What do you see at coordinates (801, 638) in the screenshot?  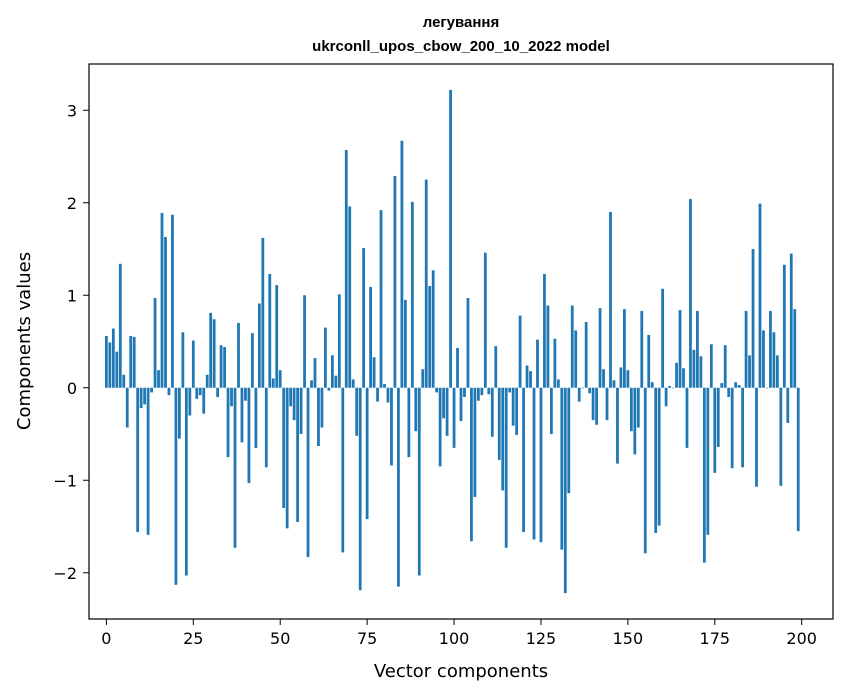 I see `x-tick-label: 200` at bounding box center [801, 638].